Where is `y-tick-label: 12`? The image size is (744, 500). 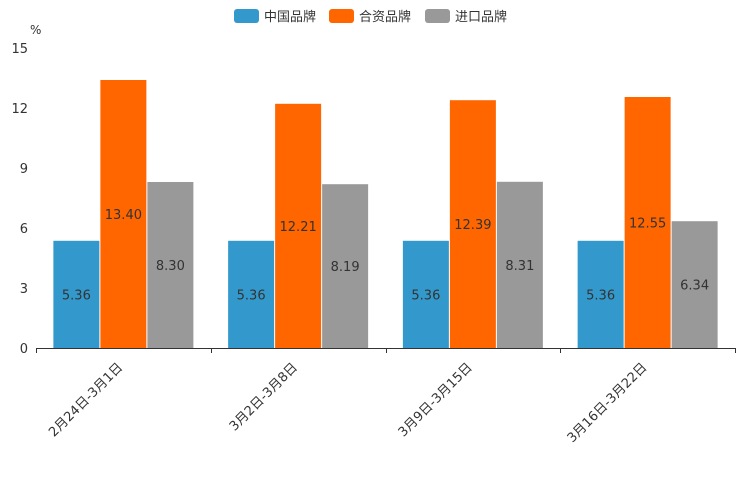
y-tick-label: 12 is located at coordinates (19, 109).